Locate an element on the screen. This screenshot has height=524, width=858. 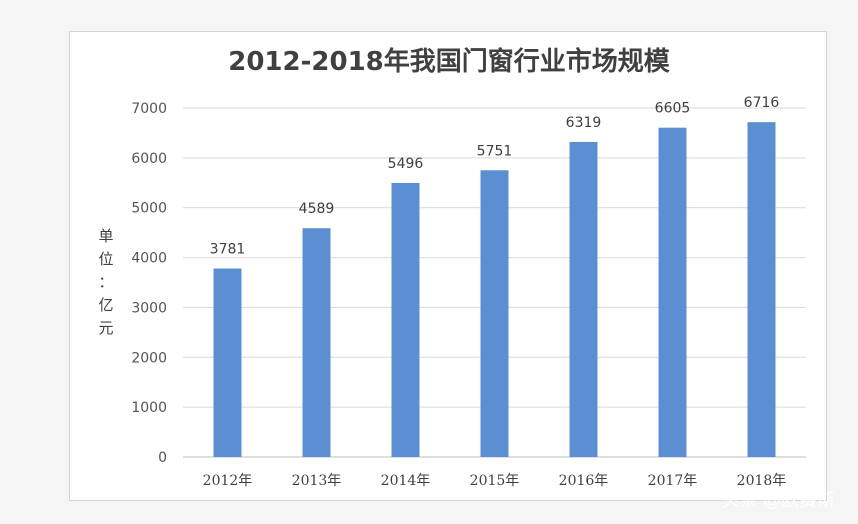
y-tick-label: 6000 is located at coordinates (149, 159).